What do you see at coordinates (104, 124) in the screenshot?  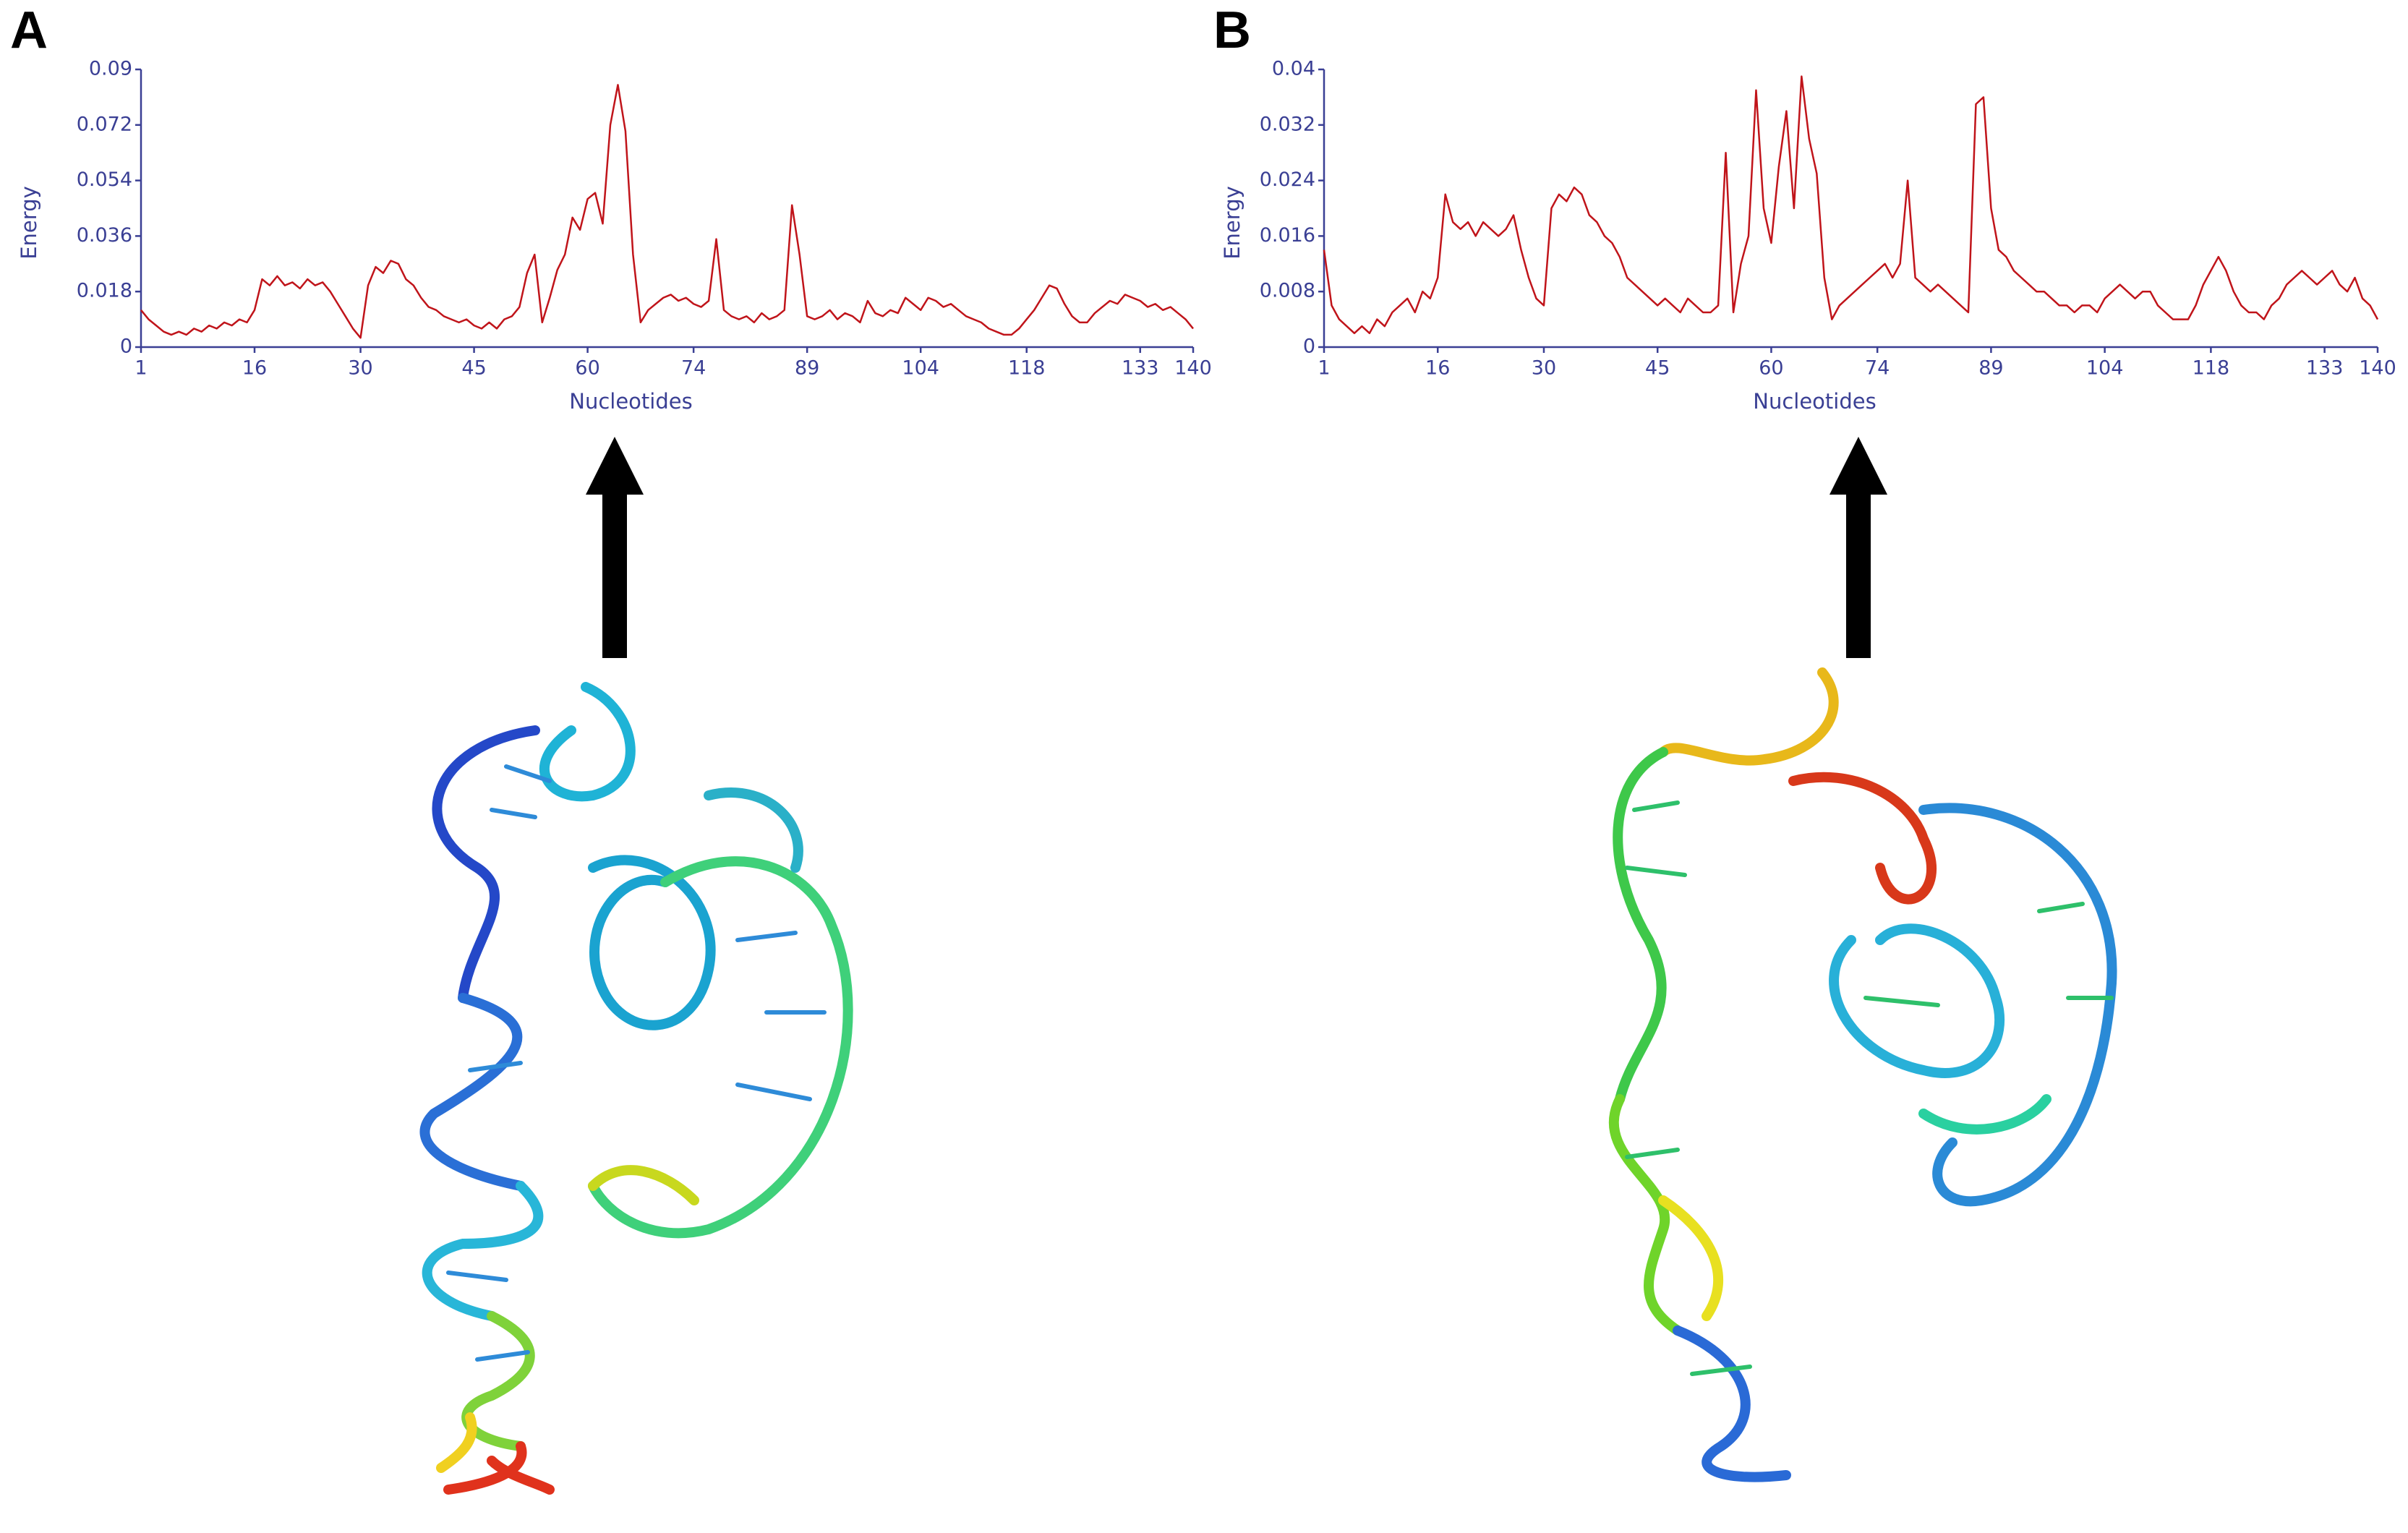 I see `y-tick-label: 0.072` at bounding box center [104, 124].